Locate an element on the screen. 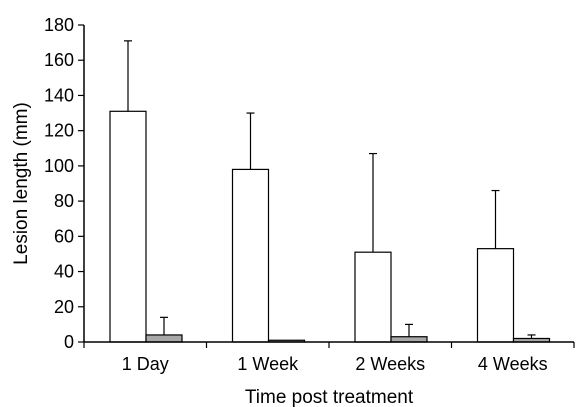 Image resolution: width=584 pixels, height=407 pixels. x-tick-label: 1 Day is located at coordinates (145, 364).